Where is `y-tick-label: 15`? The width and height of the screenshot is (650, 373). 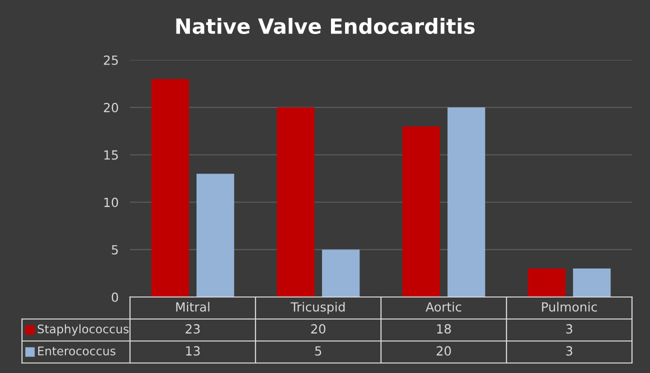 y-tick-label: 15 is located at coordinates (111, 155).